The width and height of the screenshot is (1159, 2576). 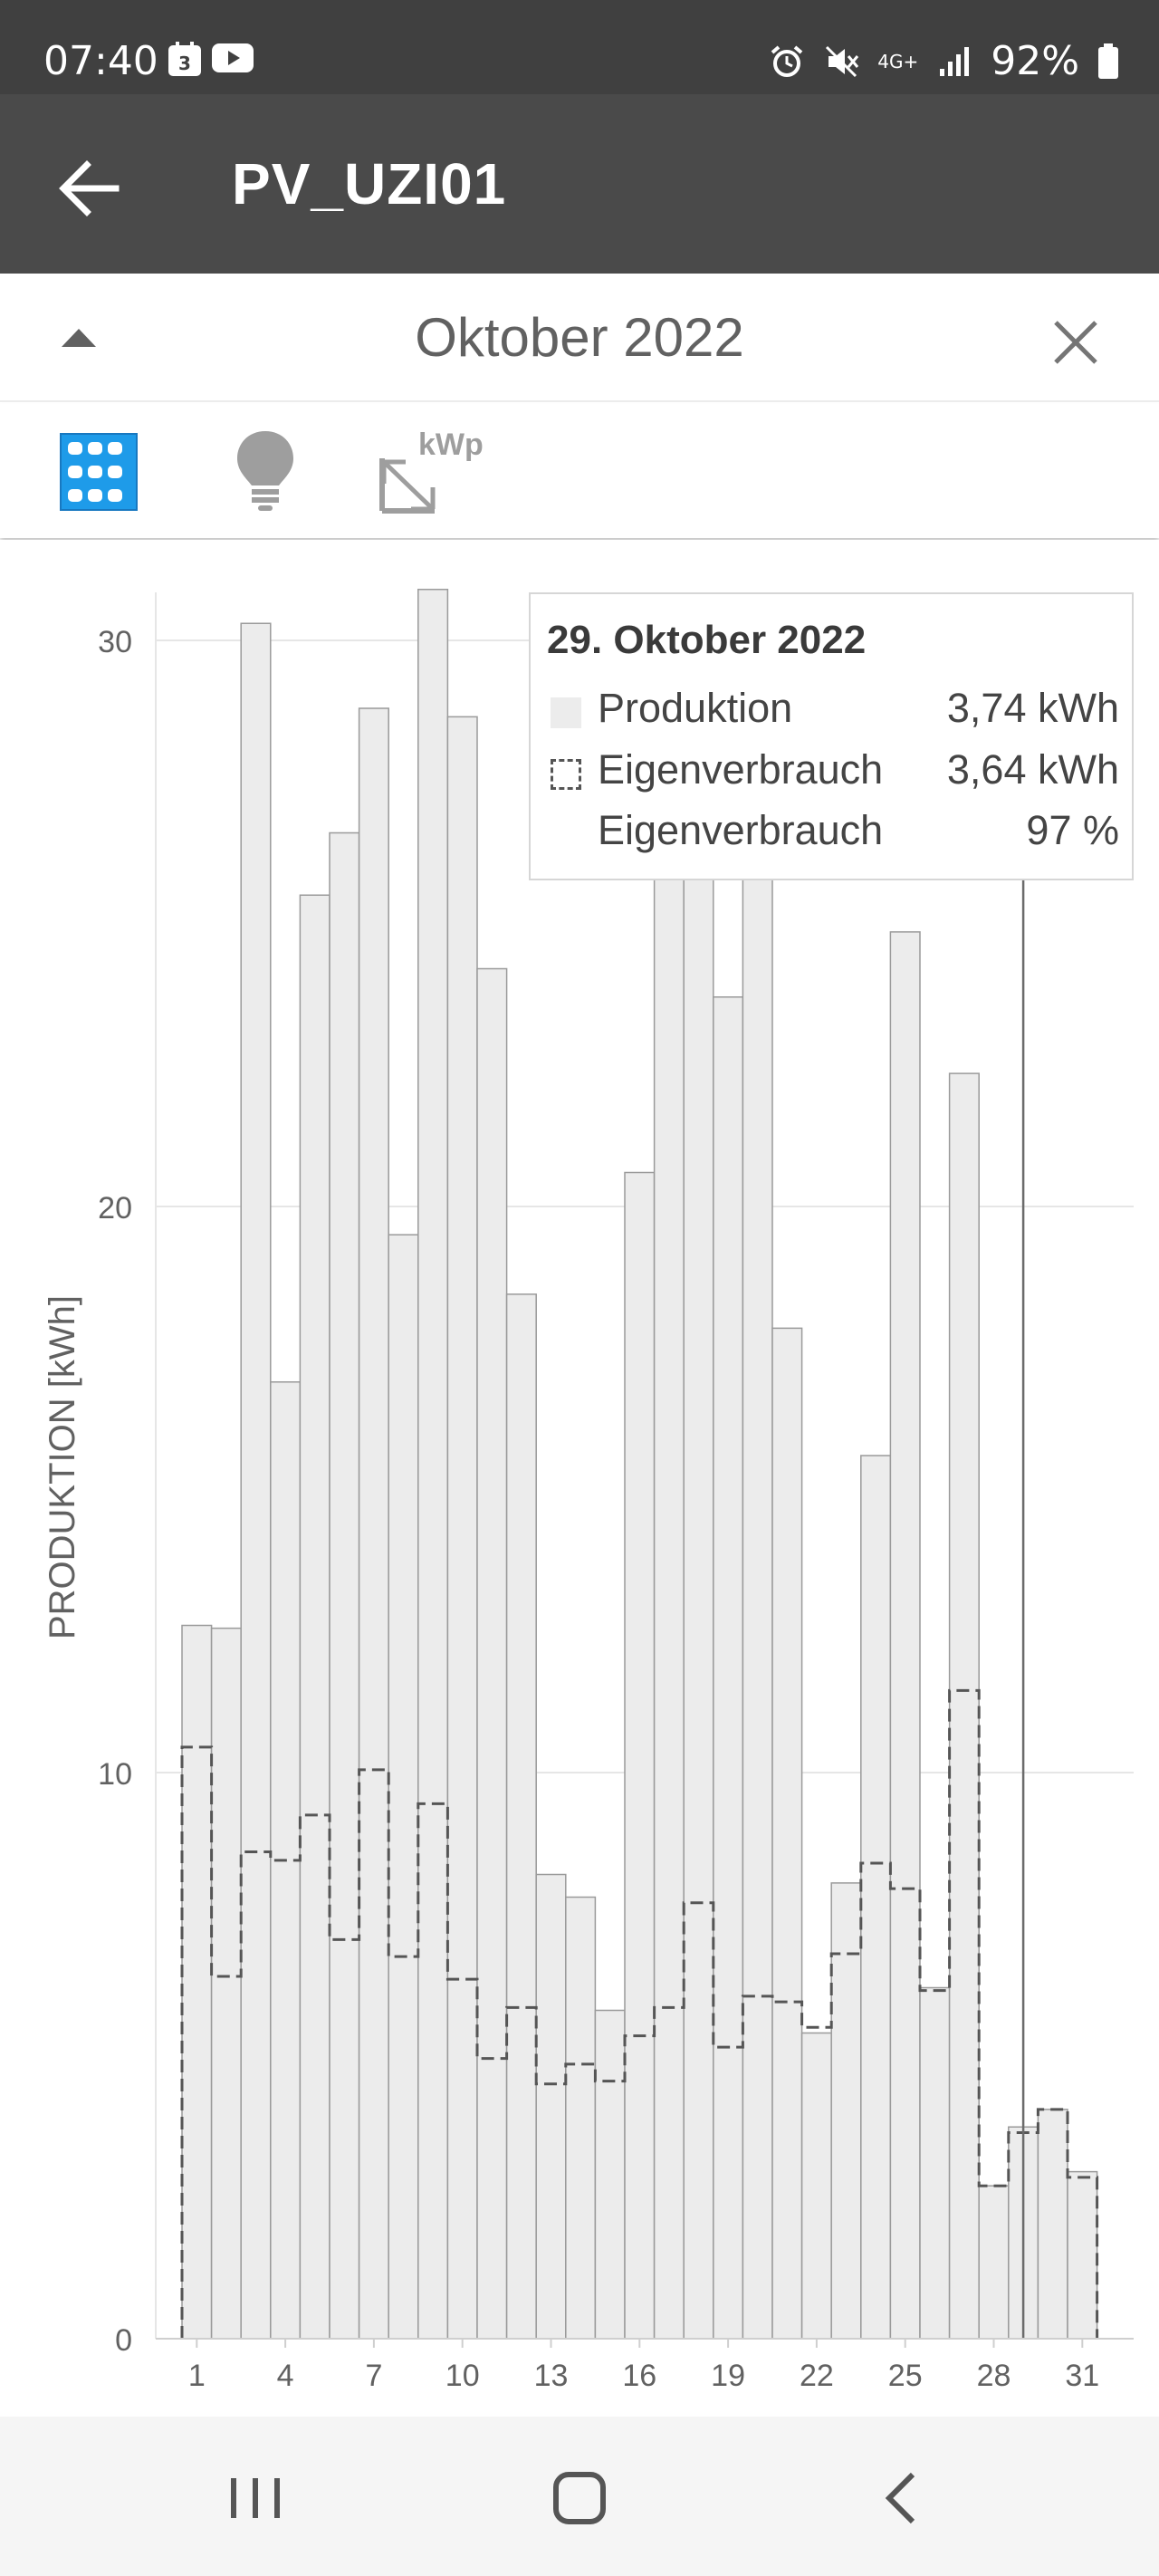 I want to click on tooltip-row-percent: Eigenverbrauch 97 %, so click(x=833, y=835).